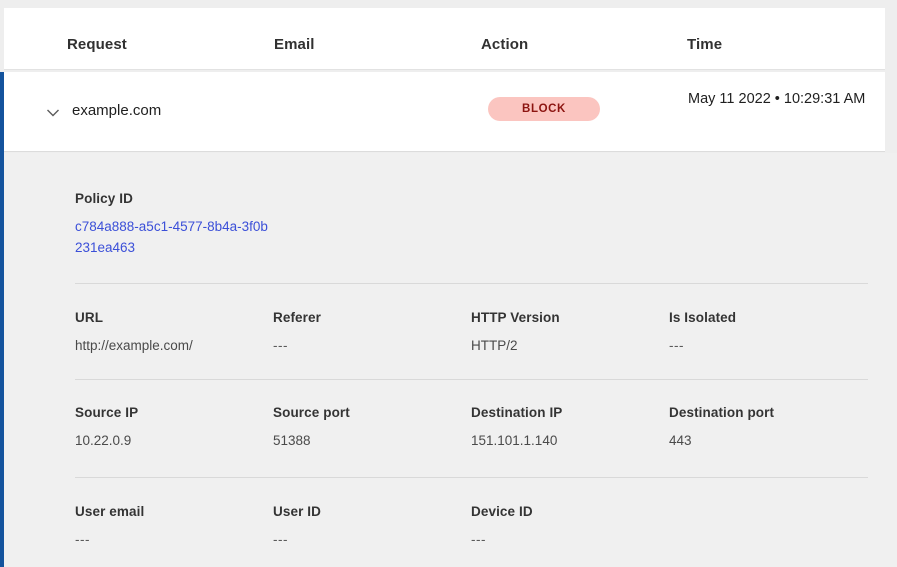 This screenshot has height=567, width=897. What do you see at coordinates (721, 428) in the screenshot?
I see `field-destination-port: Destination port 443` at bounding box center [721, 428].